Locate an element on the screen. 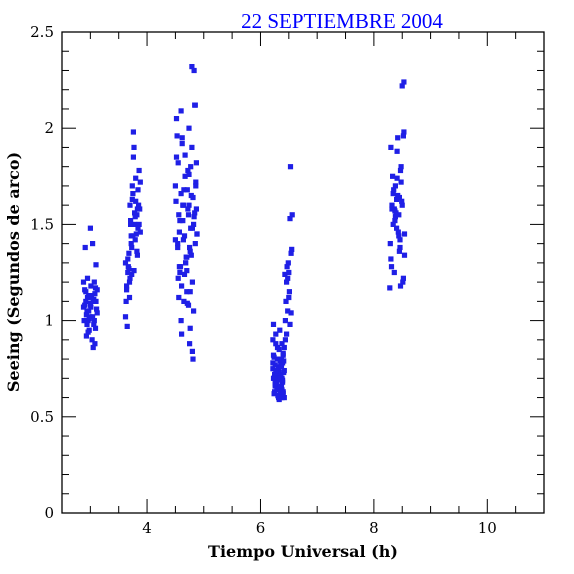 Image resolution: width=574 pixels, height=574 pixels. y-tick-label: 2.5 is located at coordinates (42, 32).